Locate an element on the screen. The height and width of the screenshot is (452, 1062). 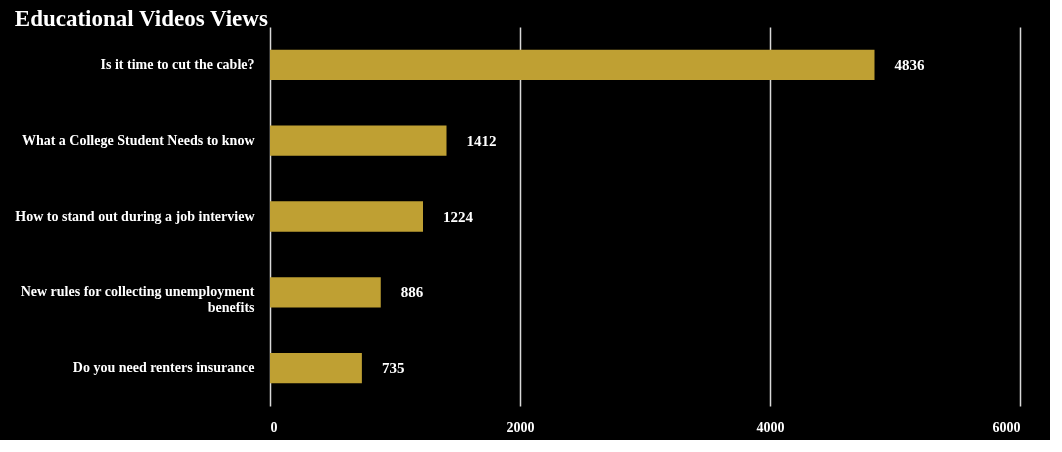
x-tick-label: 0 is located at coordinates (274, 427).